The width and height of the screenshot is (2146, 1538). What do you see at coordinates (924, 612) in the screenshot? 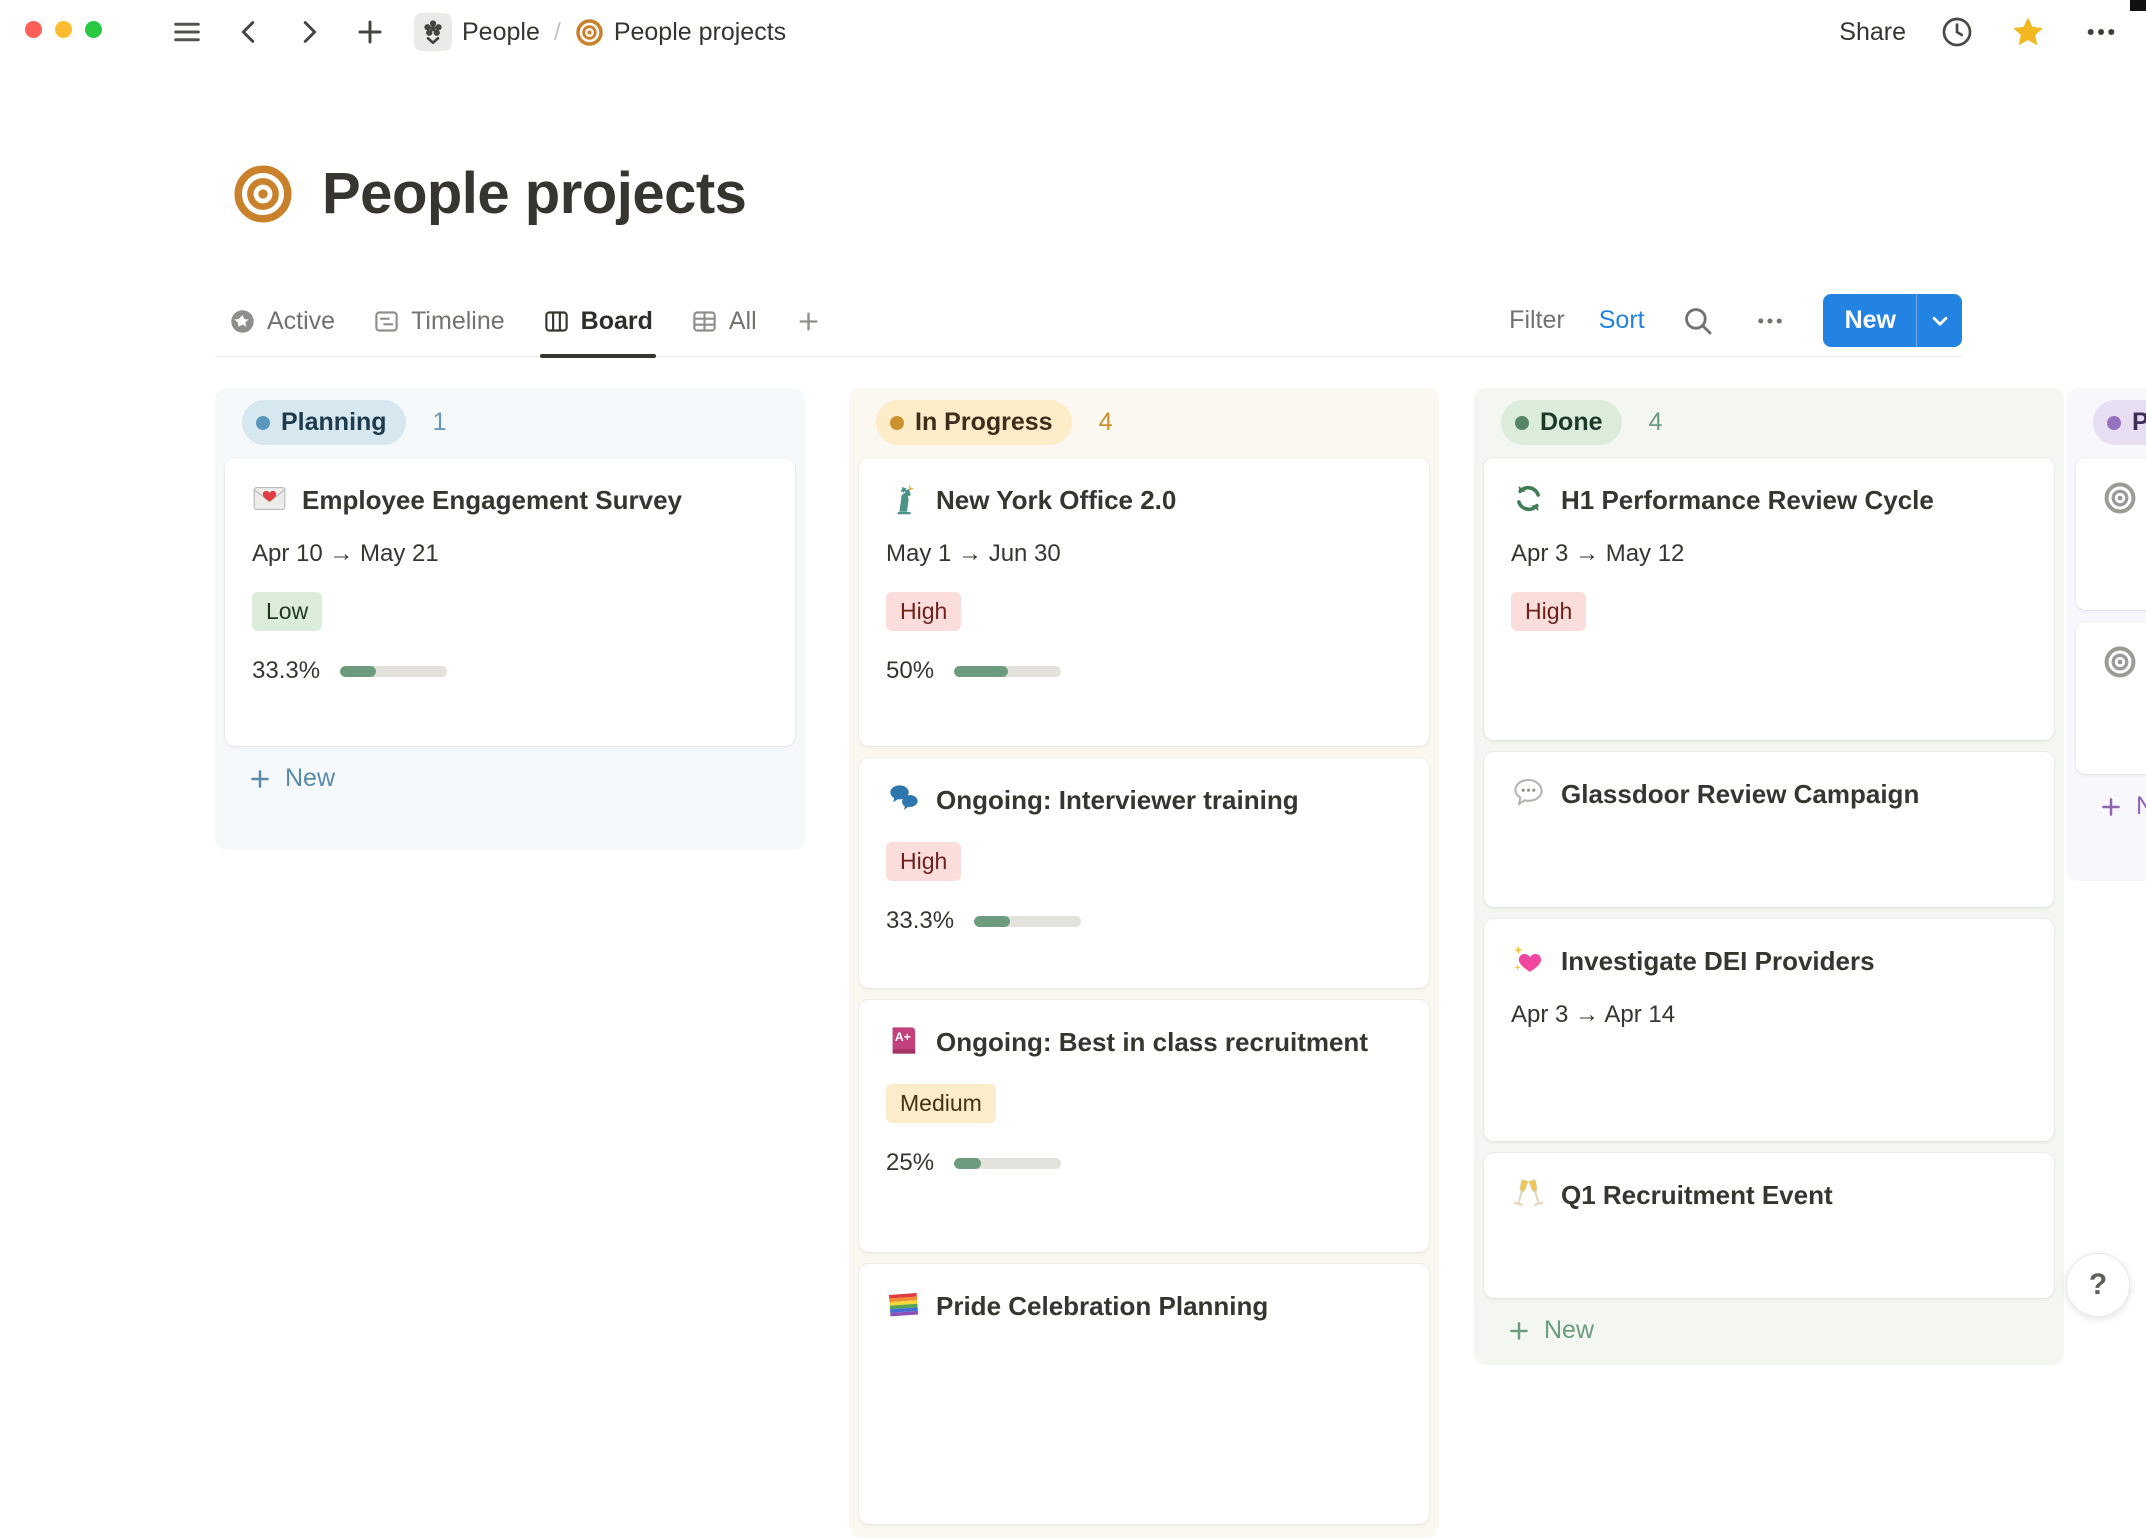
I see `priority-tag: High` at bounding box center [924, 612].